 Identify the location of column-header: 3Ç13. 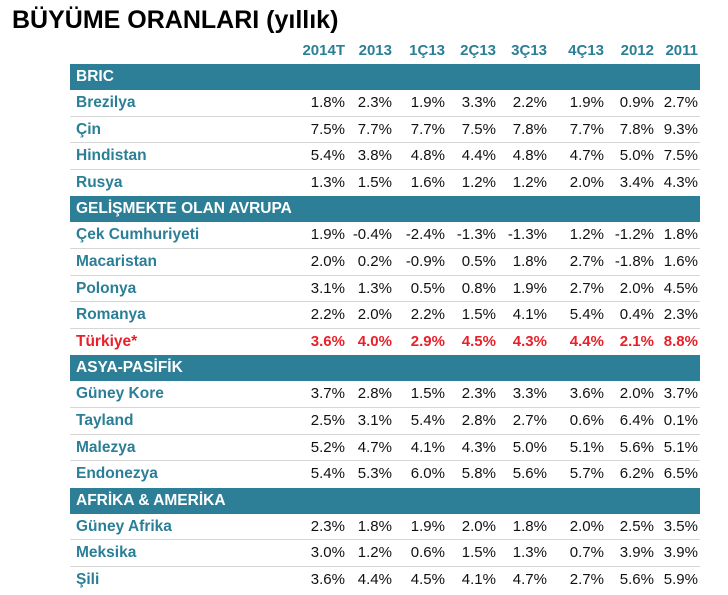
(529, 50).